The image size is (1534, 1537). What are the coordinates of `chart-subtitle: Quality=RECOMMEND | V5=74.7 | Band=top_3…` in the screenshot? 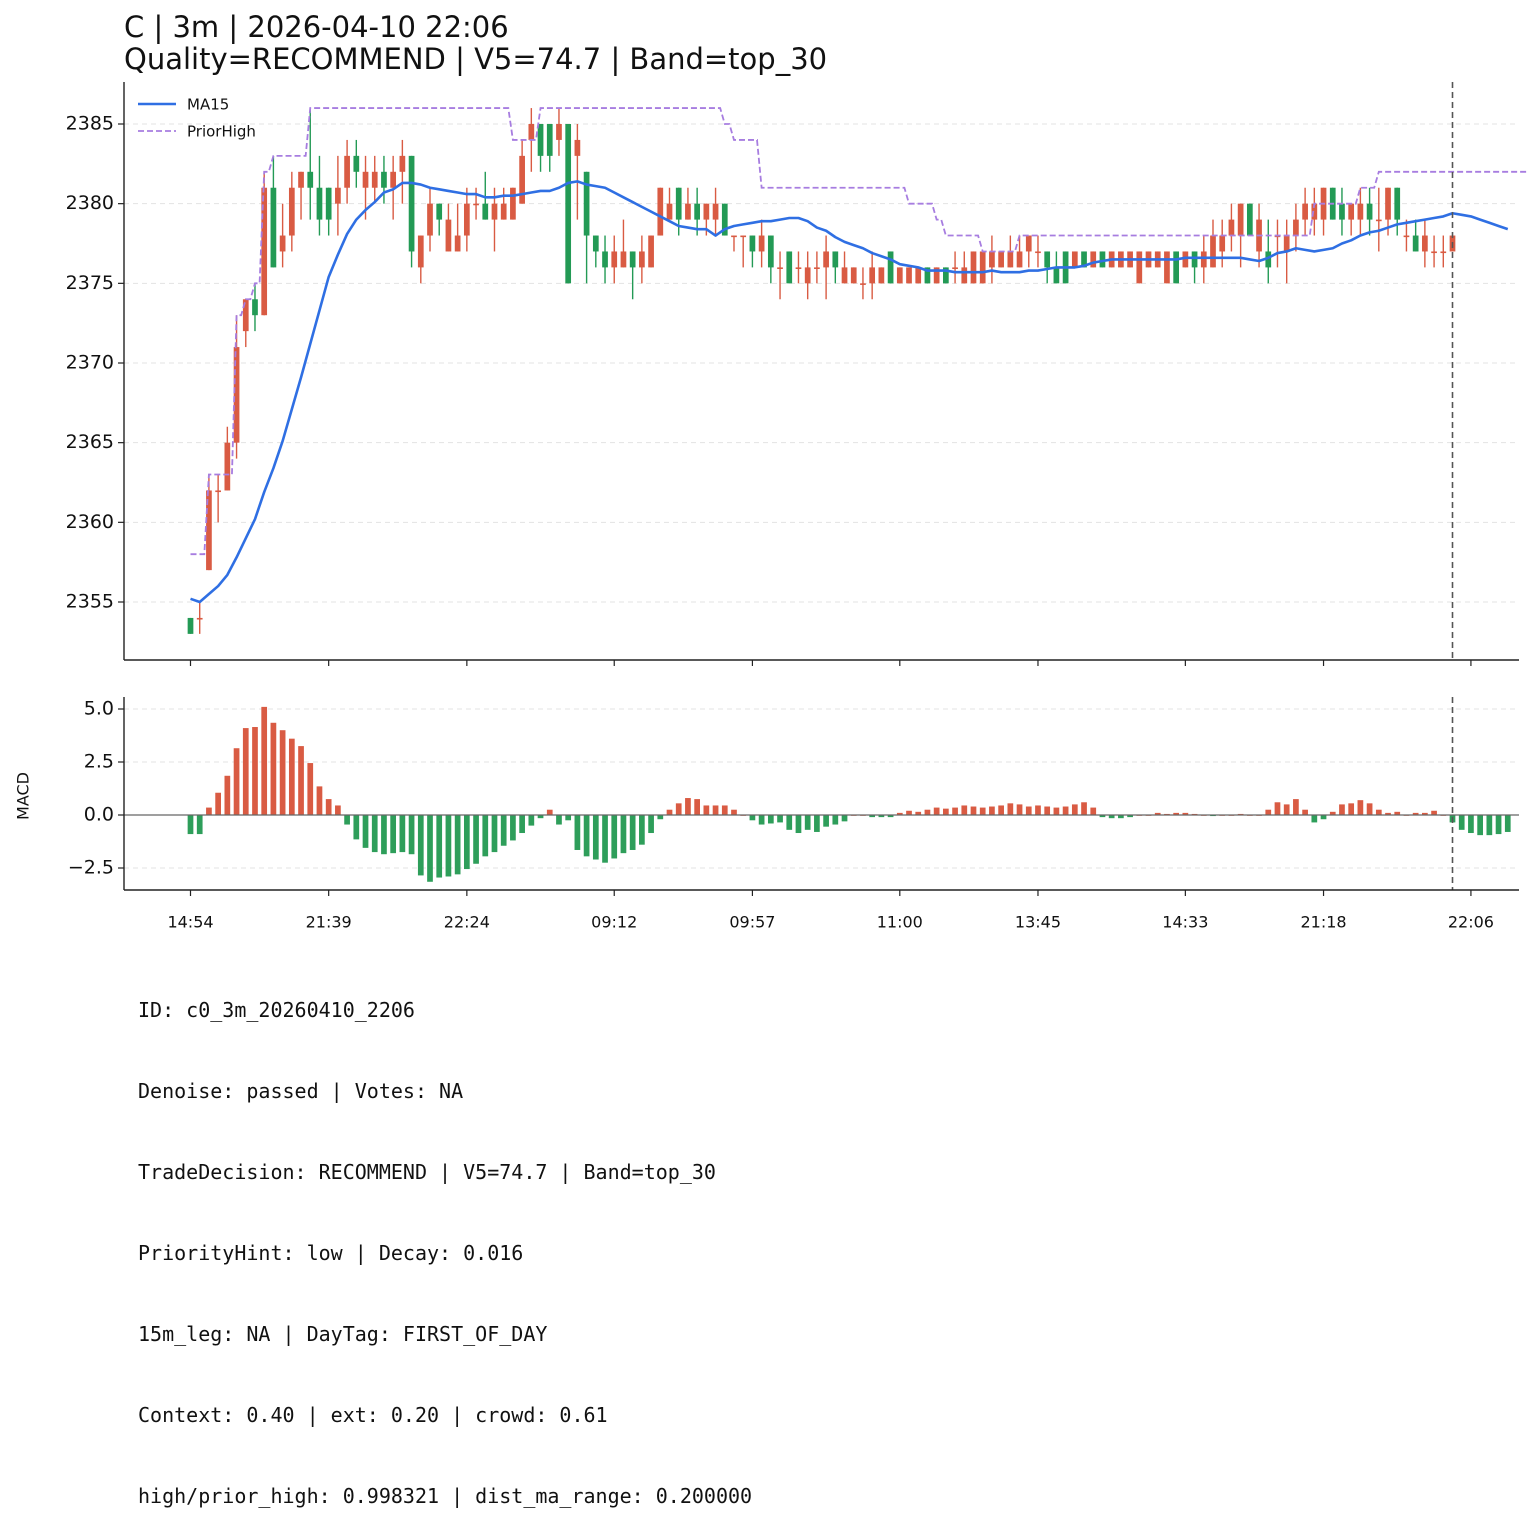 It's located at (476, 59).